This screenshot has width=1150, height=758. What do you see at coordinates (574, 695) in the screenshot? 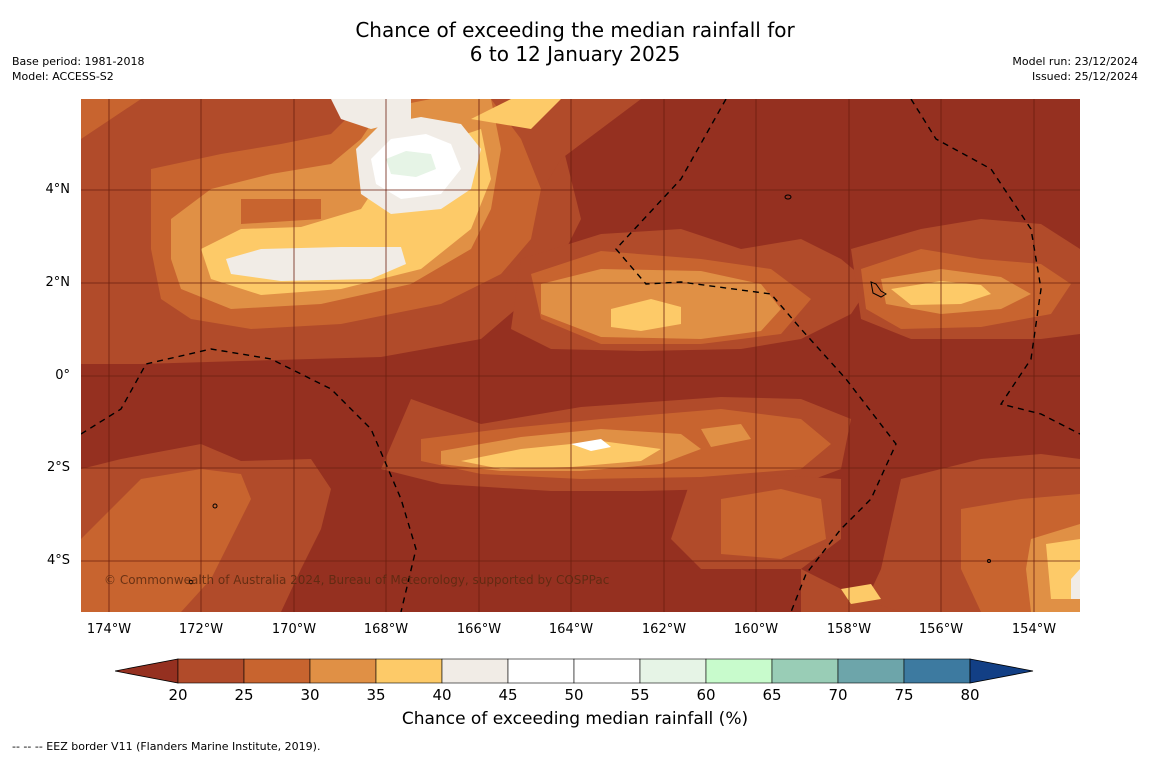
I see `colorbar-tick: 50` at bounding box center [574, 695].